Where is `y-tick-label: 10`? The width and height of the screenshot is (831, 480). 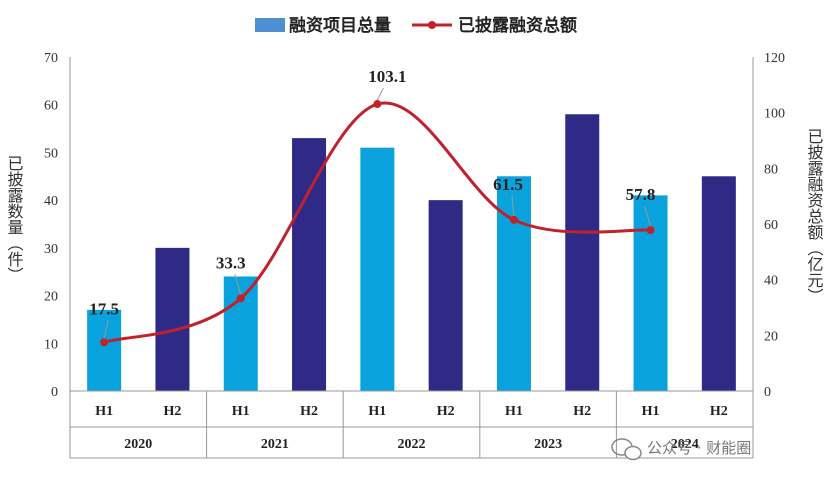
y-tick-label: 10 is located at coordinates (51, 344).